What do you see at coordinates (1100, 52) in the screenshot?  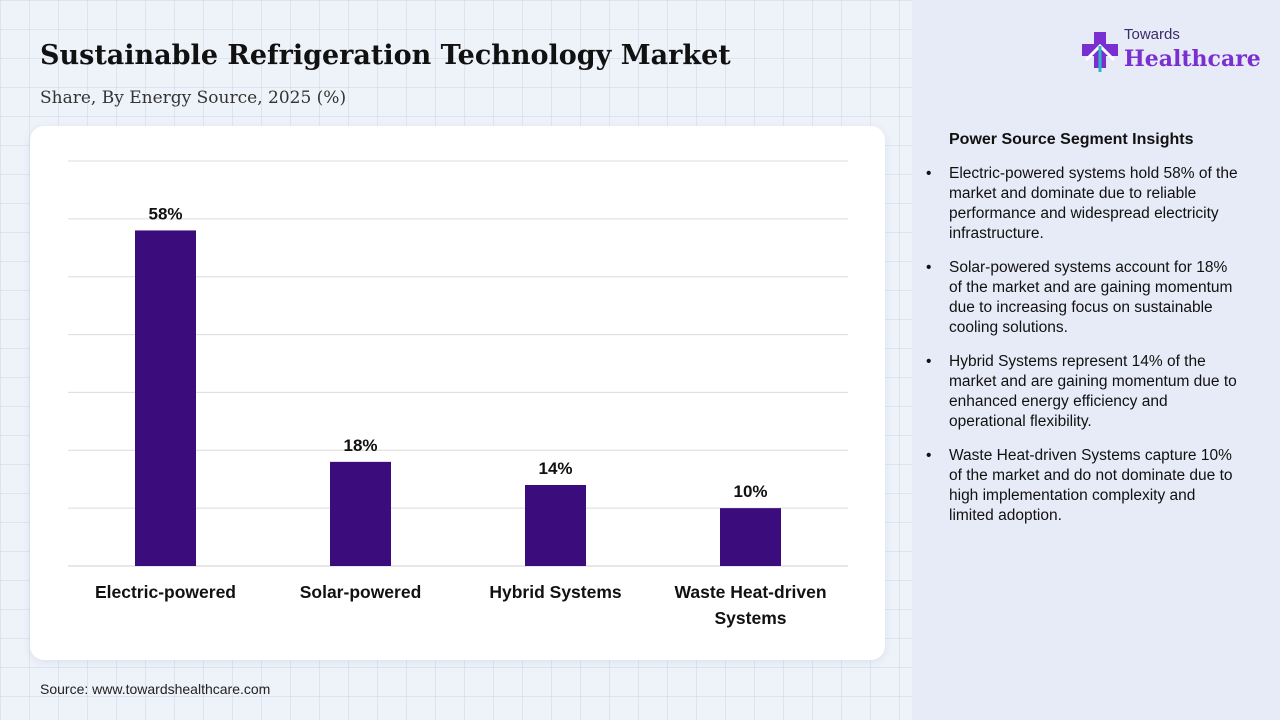 I see `medical-cross-icon` at bounding box center [1100, 52].